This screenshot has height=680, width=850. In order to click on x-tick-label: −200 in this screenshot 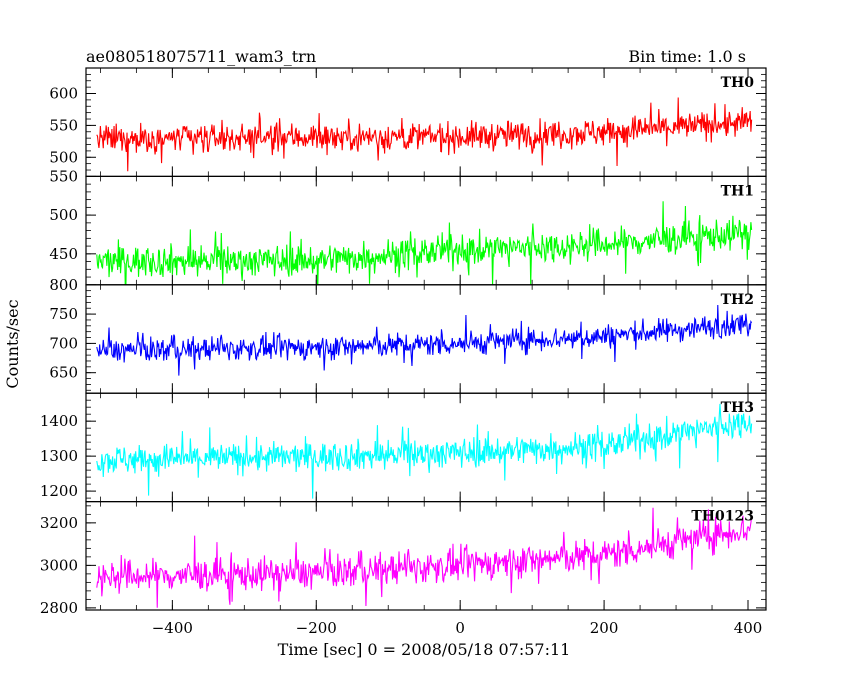, I will do `click(316, 628)`.